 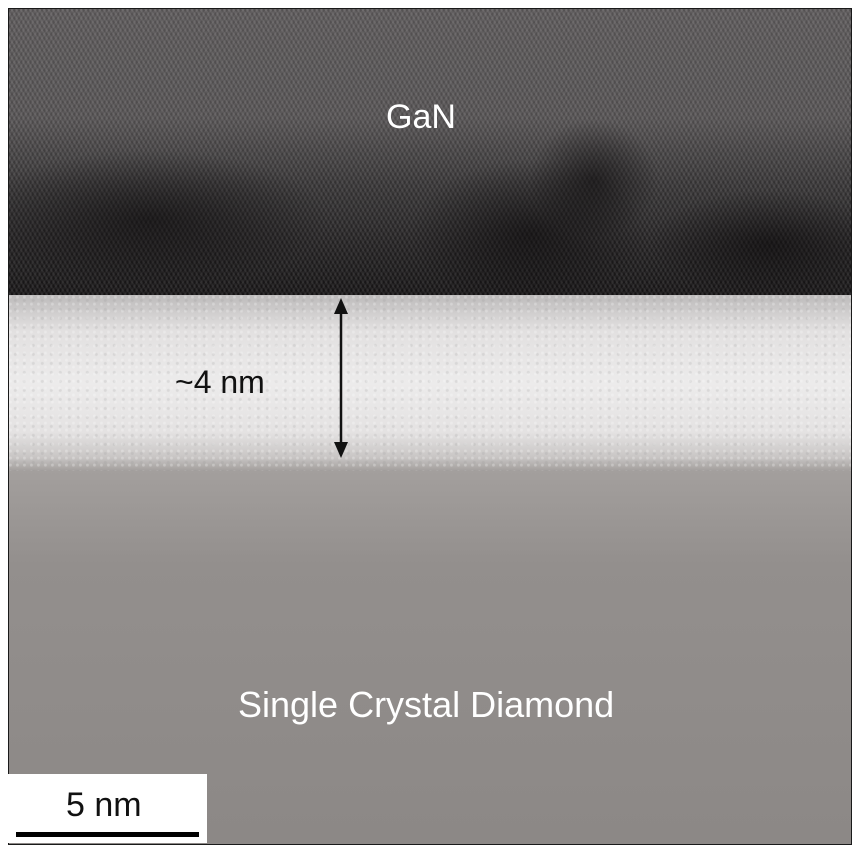 I want to click on interlayer-thickness-label: ~4 nm, so click(x=220, y=382).